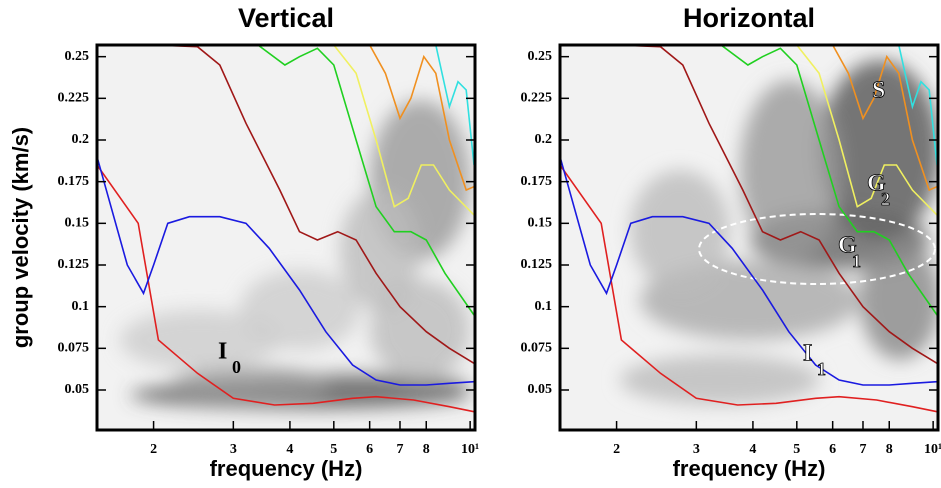 The image size is (941, 488). I want to click on annotation-sub: 0, so click(236, 367).